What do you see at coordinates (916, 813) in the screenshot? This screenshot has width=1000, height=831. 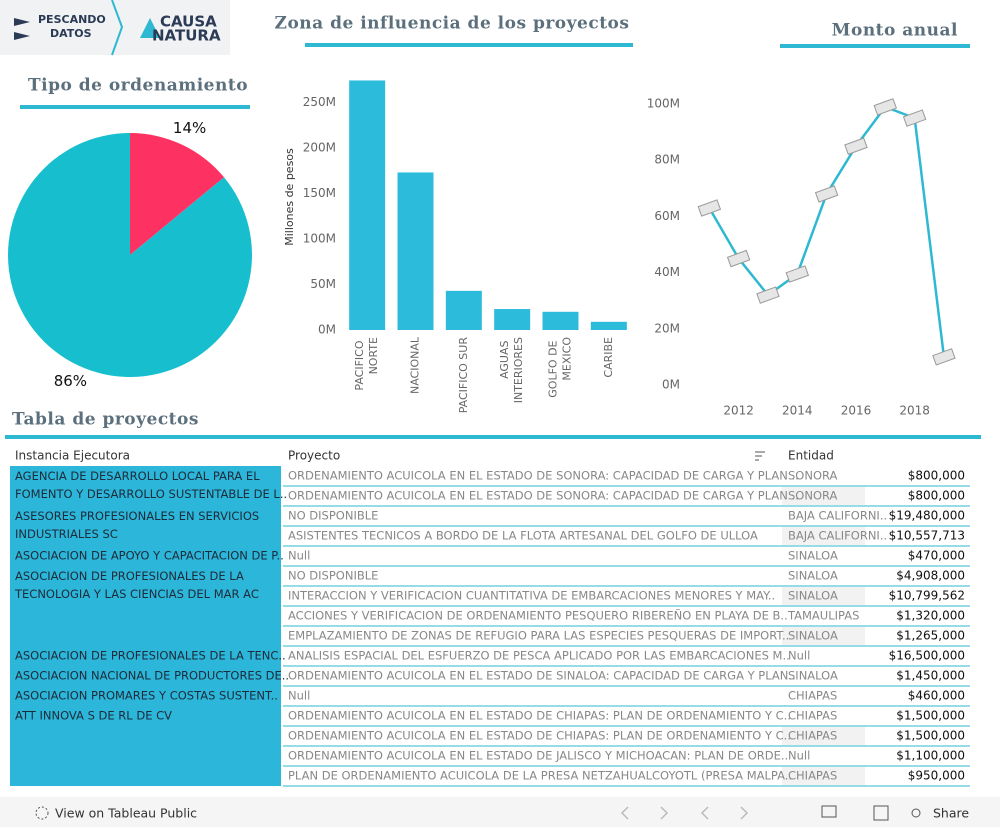 I see `share-icon` at bounding box center [916, 813].